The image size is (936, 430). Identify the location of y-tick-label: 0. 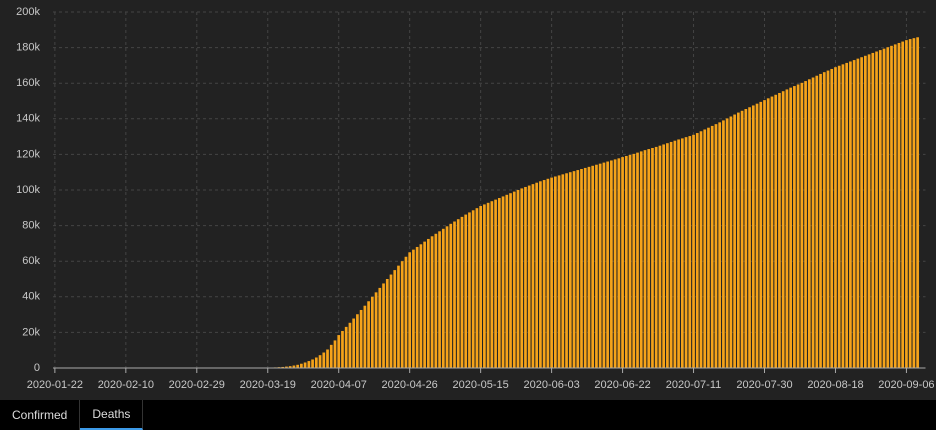
(37, 368).